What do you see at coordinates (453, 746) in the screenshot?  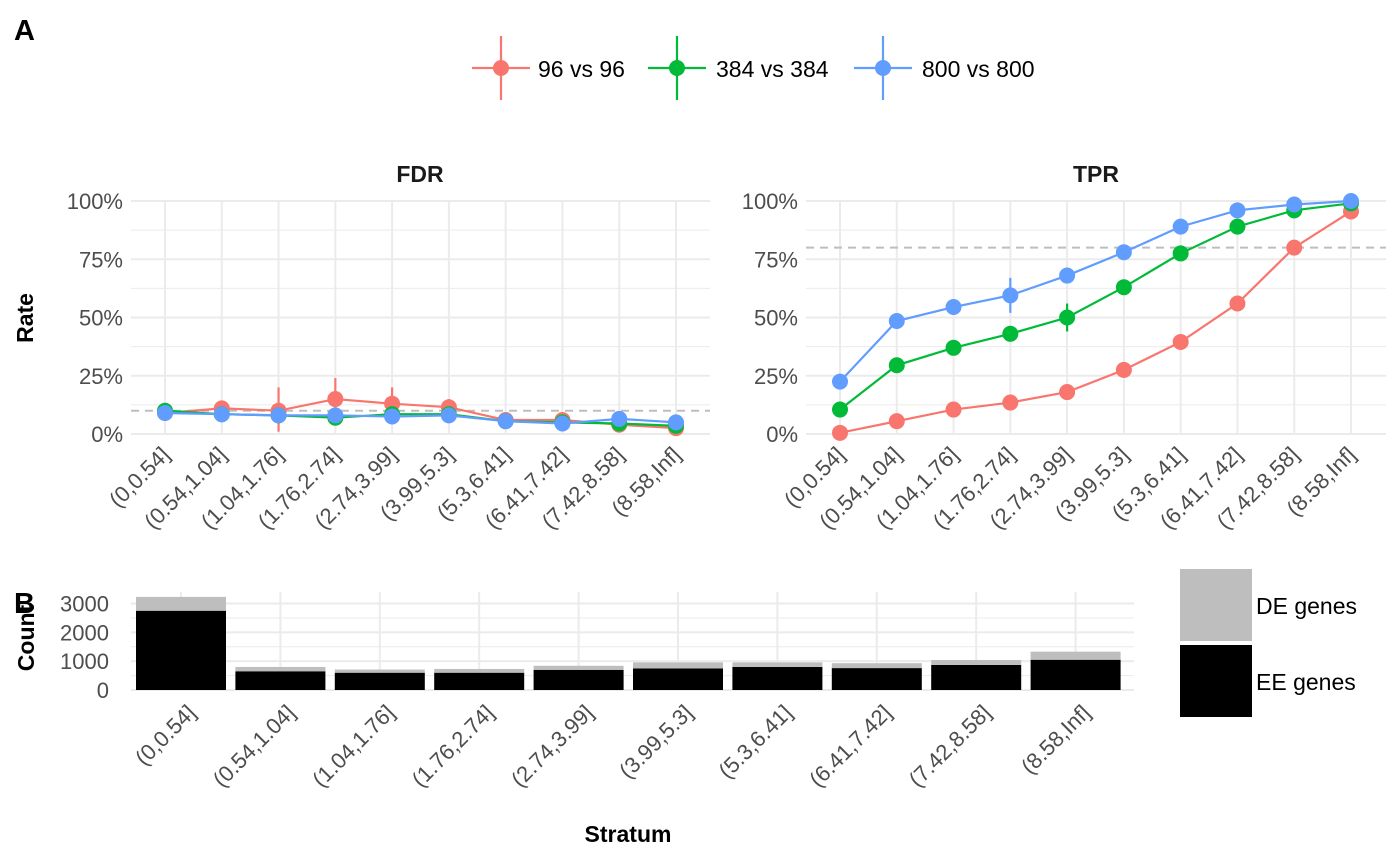 I see `count-x-tick-label: (1.76,2.74]` at bounding box center [453, 746].